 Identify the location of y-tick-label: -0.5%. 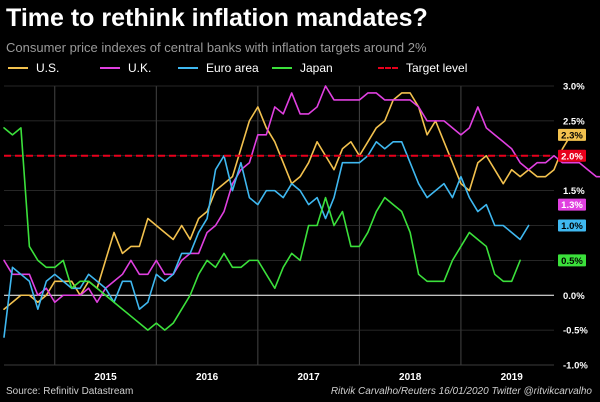
(575, 331).